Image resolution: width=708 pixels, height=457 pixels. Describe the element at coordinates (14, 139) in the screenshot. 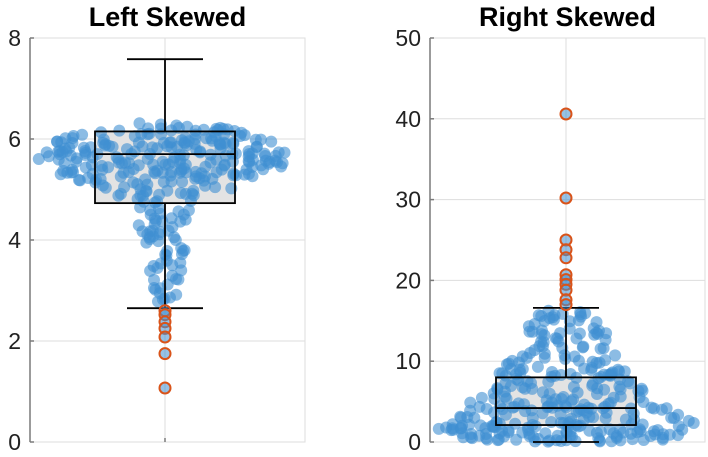

I see `y-tick-label: 6` at that location.